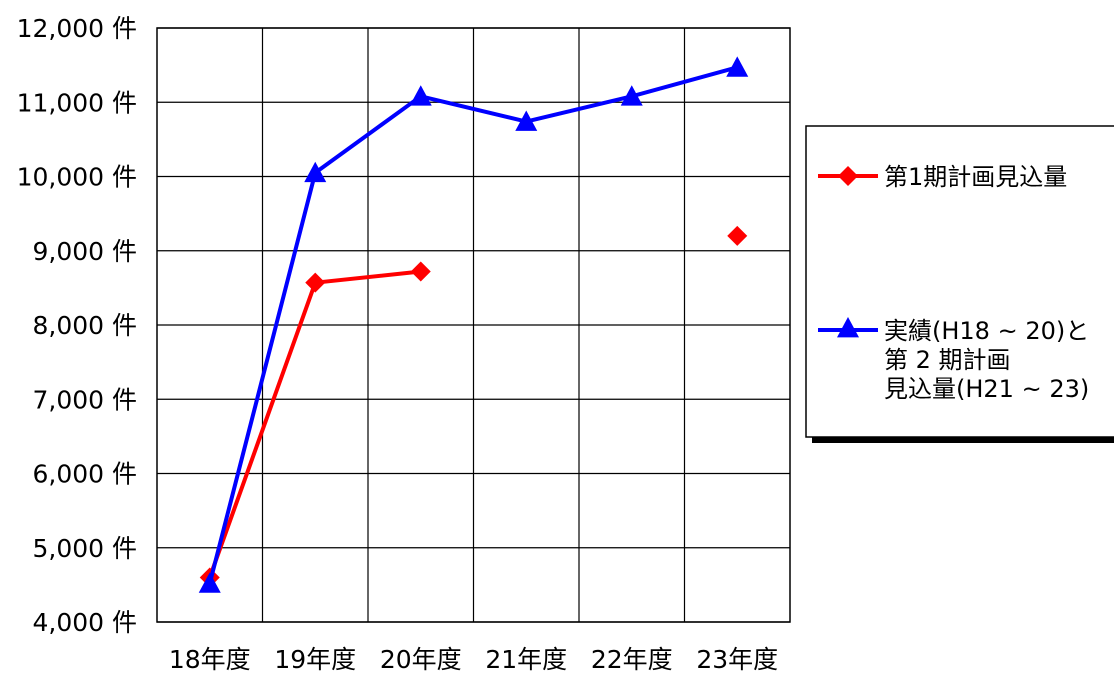  What do you see at coordinates (77, 102) in the screenshot?
I see `y-tick-label: 11,000 件` at bounding box center [77, 102].